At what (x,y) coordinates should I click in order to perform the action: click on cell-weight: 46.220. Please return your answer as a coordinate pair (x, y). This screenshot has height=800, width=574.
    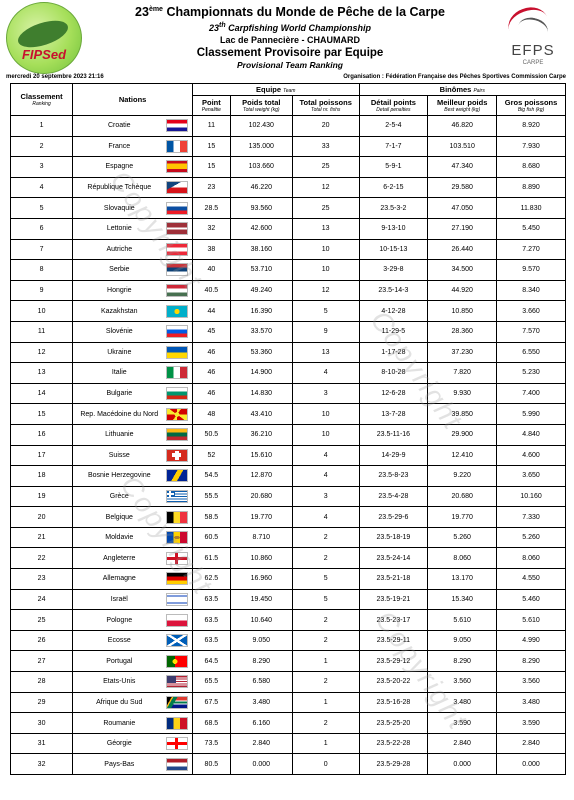
    Looking at the image, I should click on (261, 187).